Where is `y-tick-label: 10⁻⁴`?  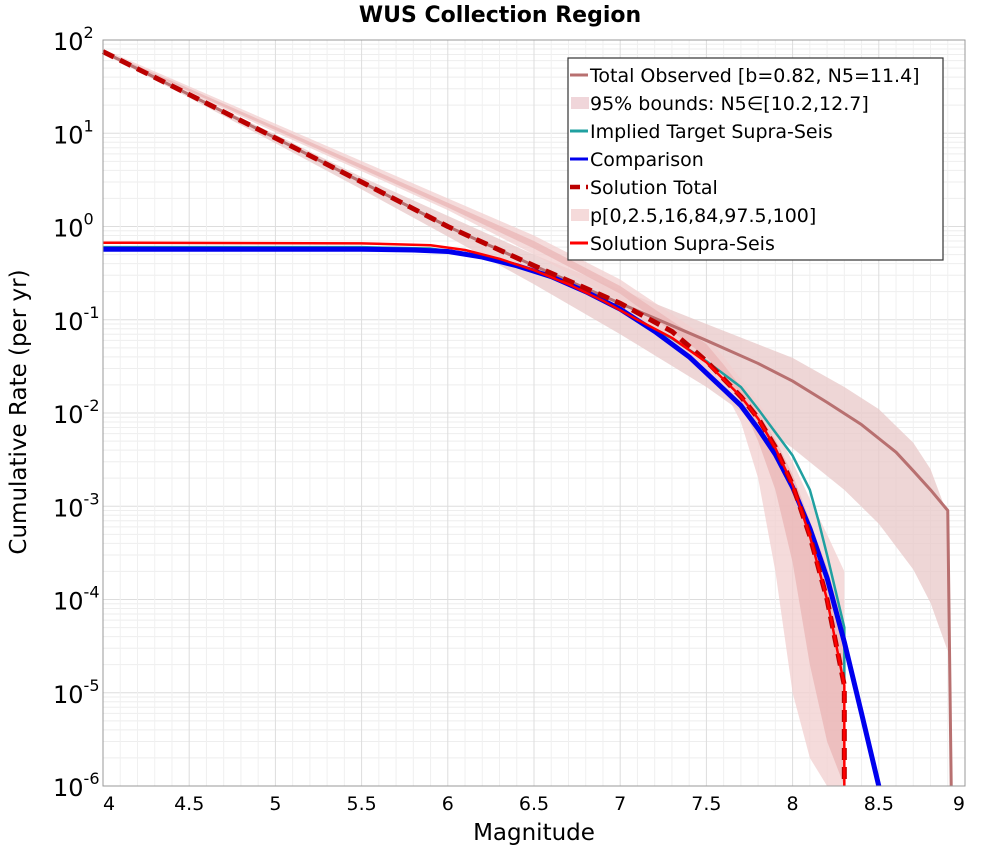
y-tick-label: 10⁻⁴ is located at coordinates (76, 599).